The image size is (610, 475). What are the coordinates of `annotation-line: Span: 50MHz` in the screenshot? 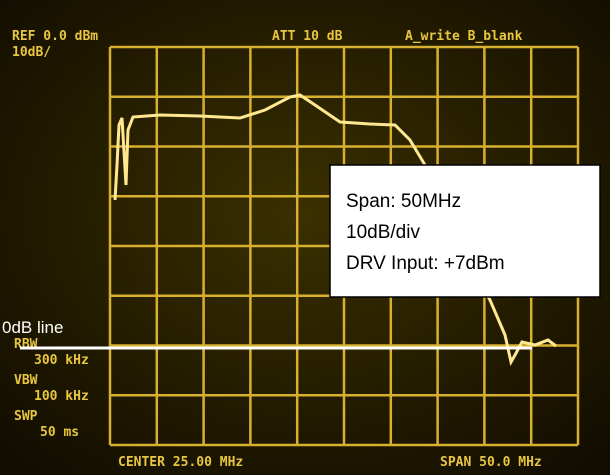 It's located at (403, 201).